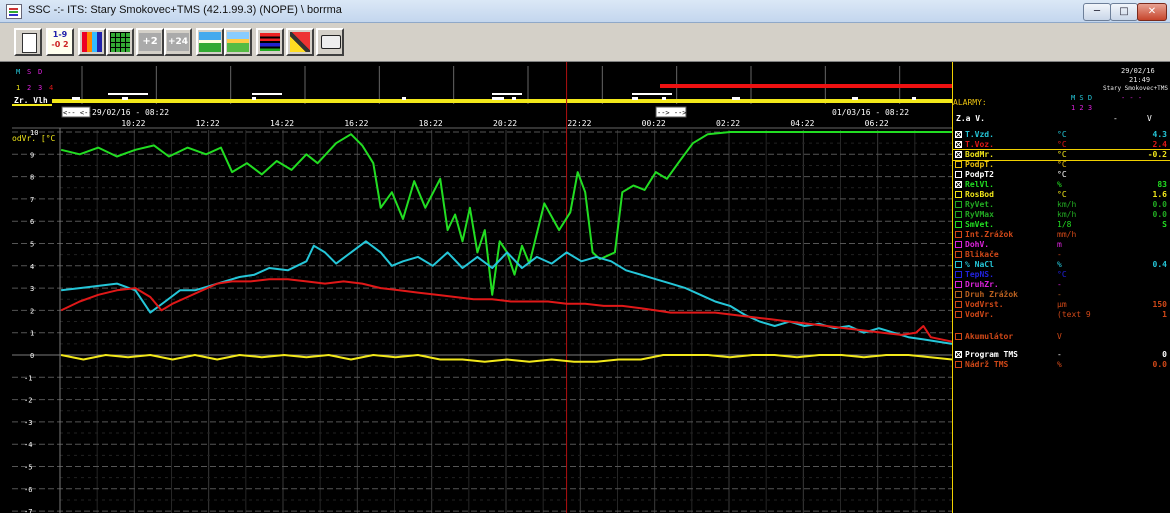 The height and width of the screenshot is (513, 1170). I want to click on print-button, so click(330, 42).